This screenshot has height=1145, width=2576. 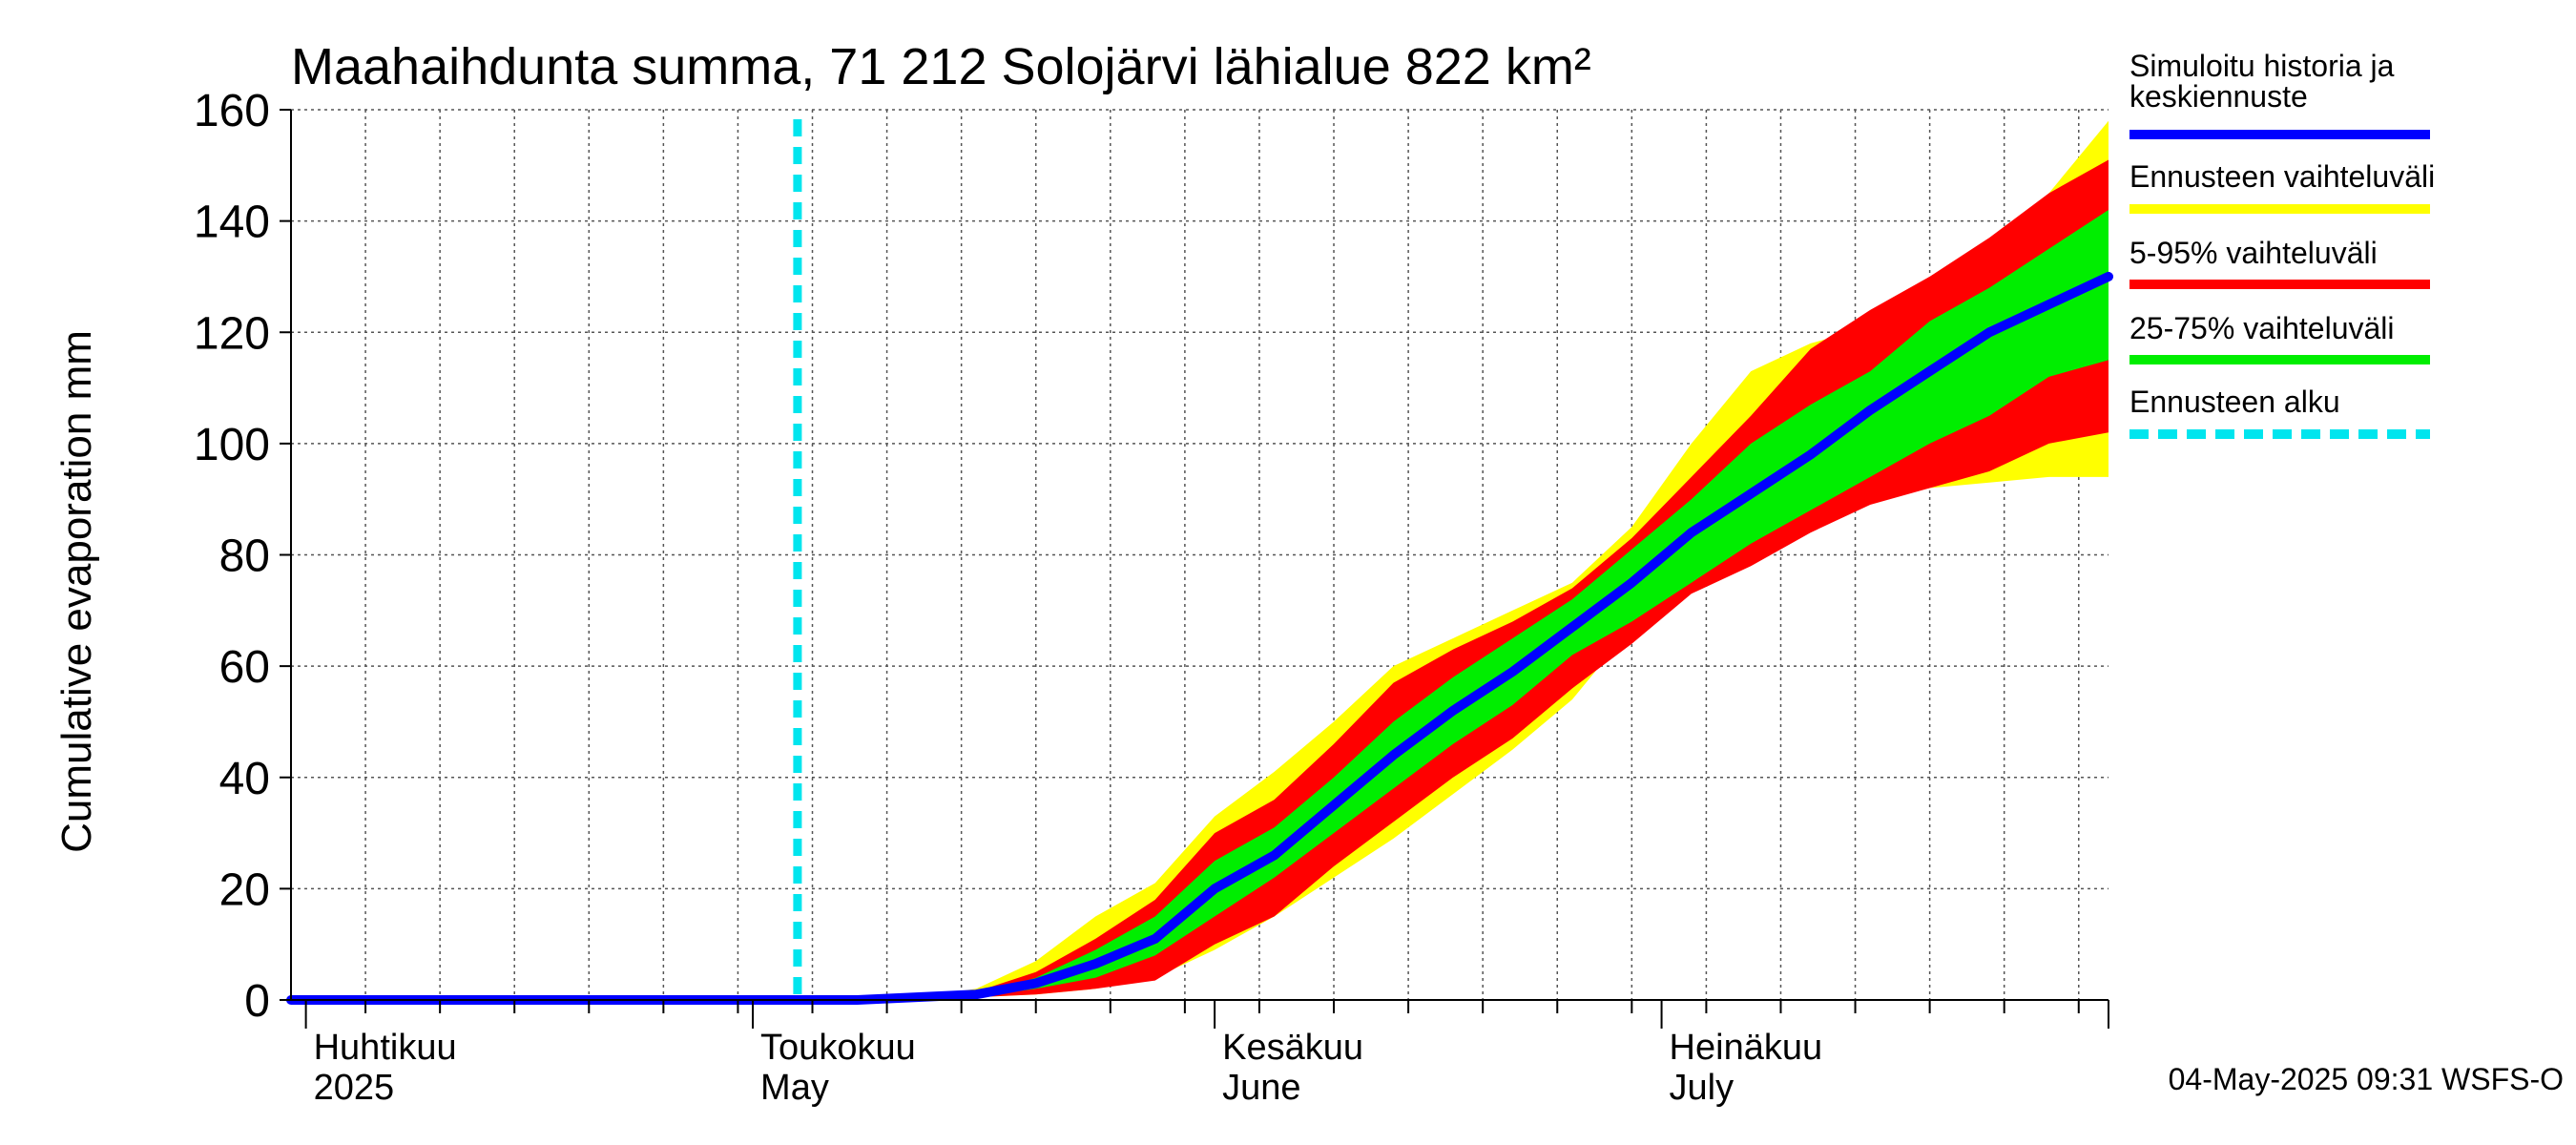 What do you see at coordinates (76, 591) in the screenshot?
I see `y-axis-label: Cumulative evaporation mm` at bounding box center [76, 591].